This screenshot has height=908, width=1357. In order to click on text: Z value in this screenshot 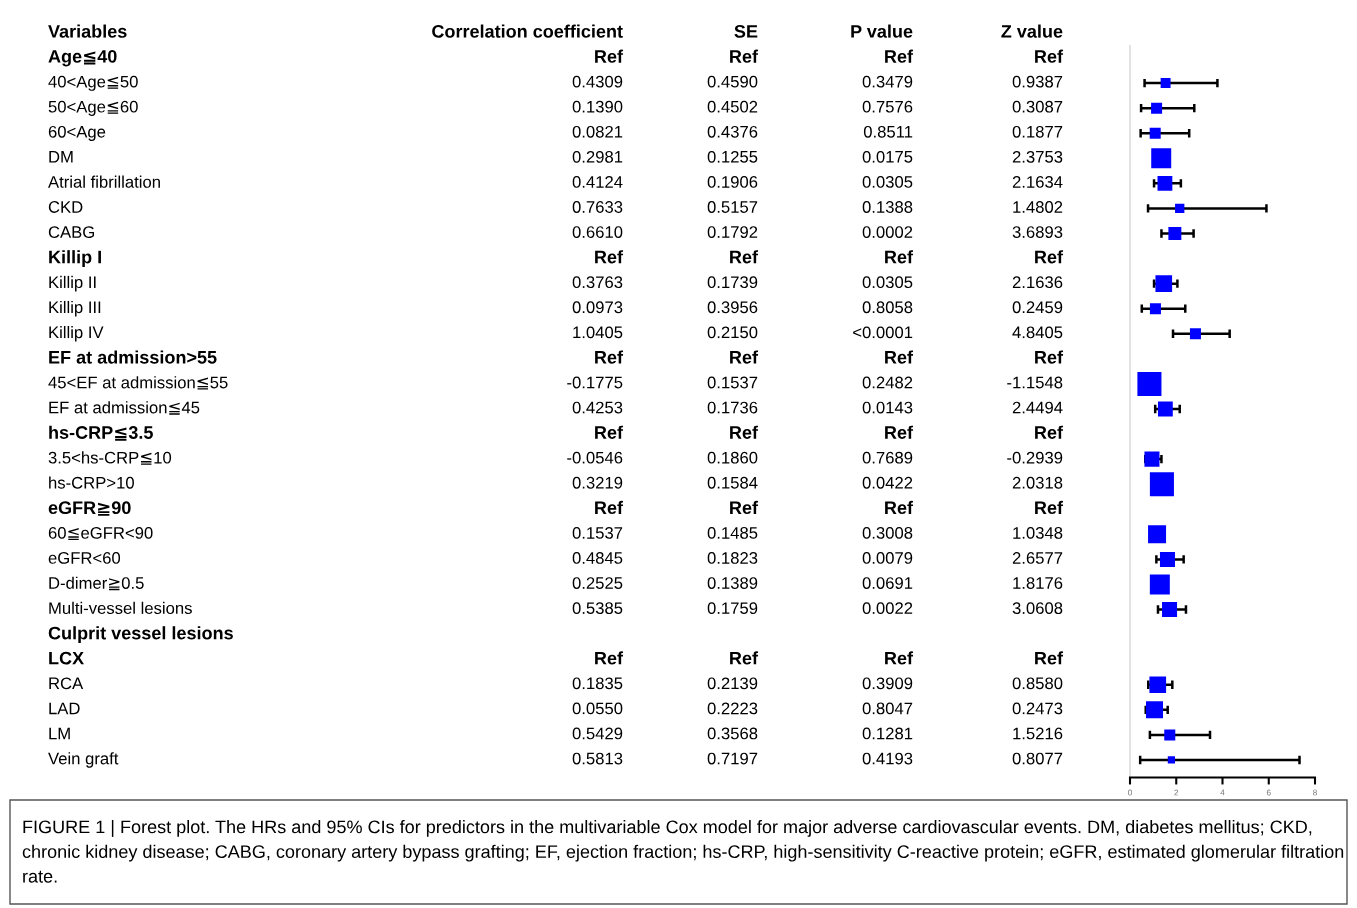, I will do `click(1032, 31)`.